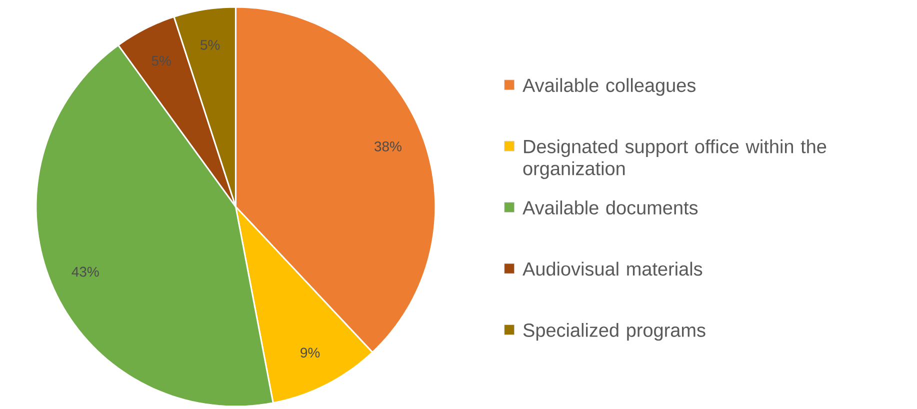  What do you see at coordinates (388, 146) in the screenshot?
I see `data-label: 38%` at bounding box center [388, 146].